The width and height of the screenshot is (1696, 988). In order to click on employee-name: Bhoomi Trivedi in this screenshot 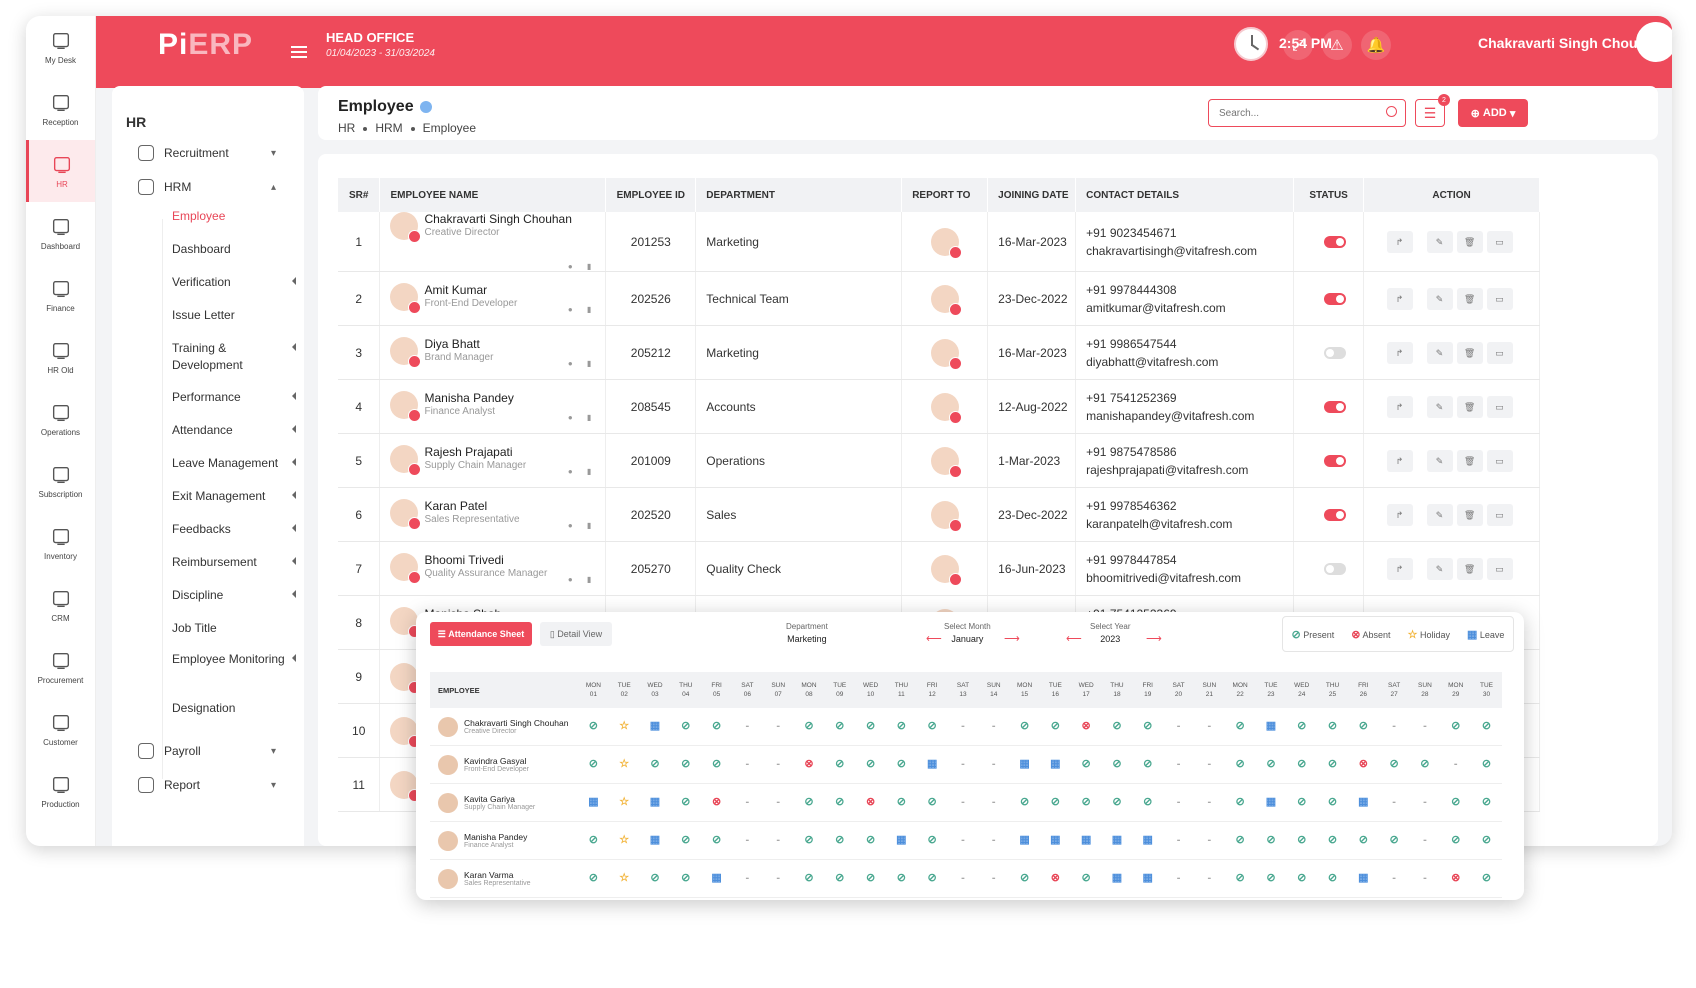, I will do `click(464, 560)`.